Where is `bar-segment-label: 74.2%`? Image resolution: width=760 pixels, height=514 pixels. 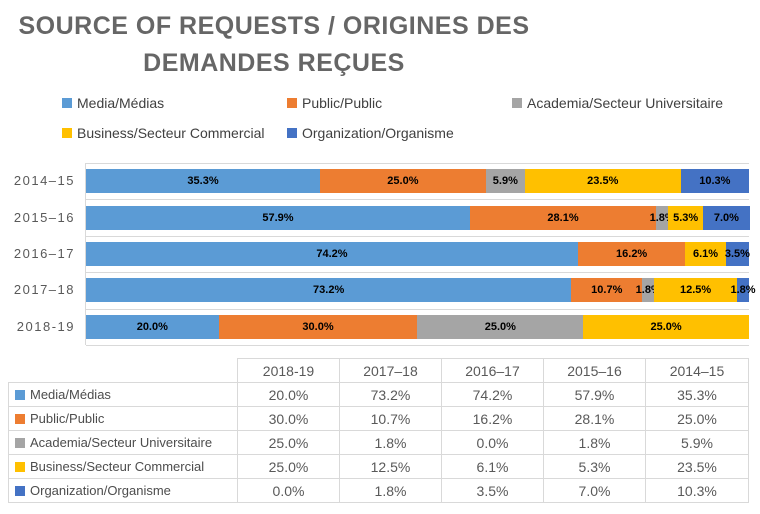 bar-segment-label: 74.2% is located at coordinates (332, 254).